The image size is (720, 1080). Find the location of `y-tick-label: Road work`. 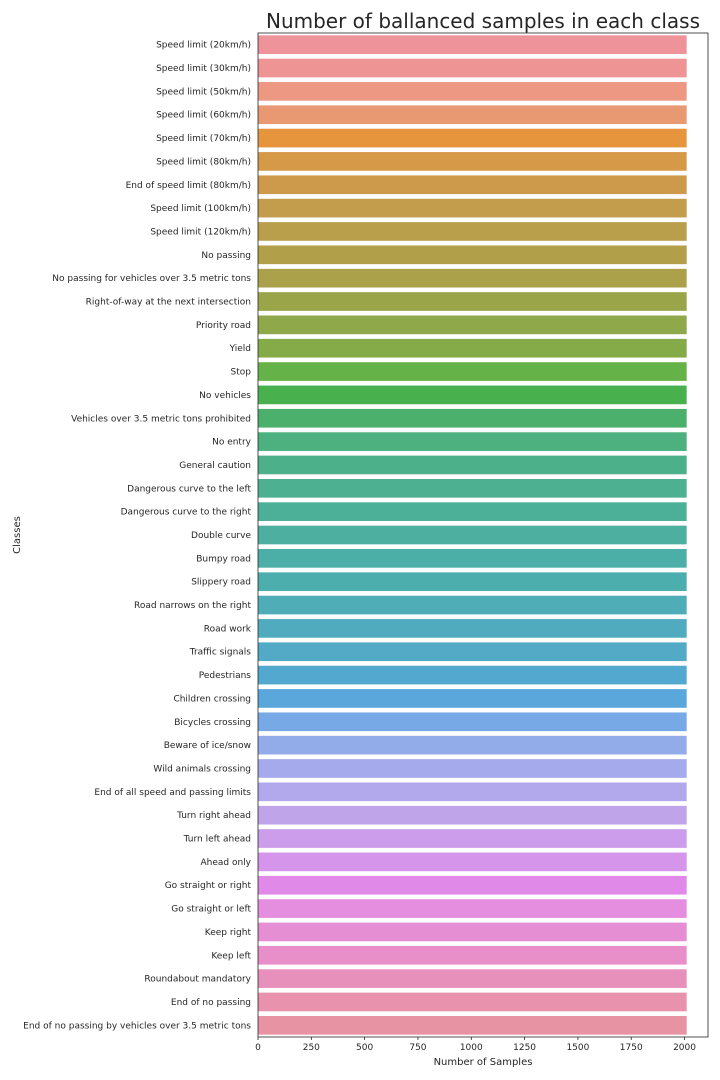

y-tick-label: Road work is located at coordinates (228, 629).